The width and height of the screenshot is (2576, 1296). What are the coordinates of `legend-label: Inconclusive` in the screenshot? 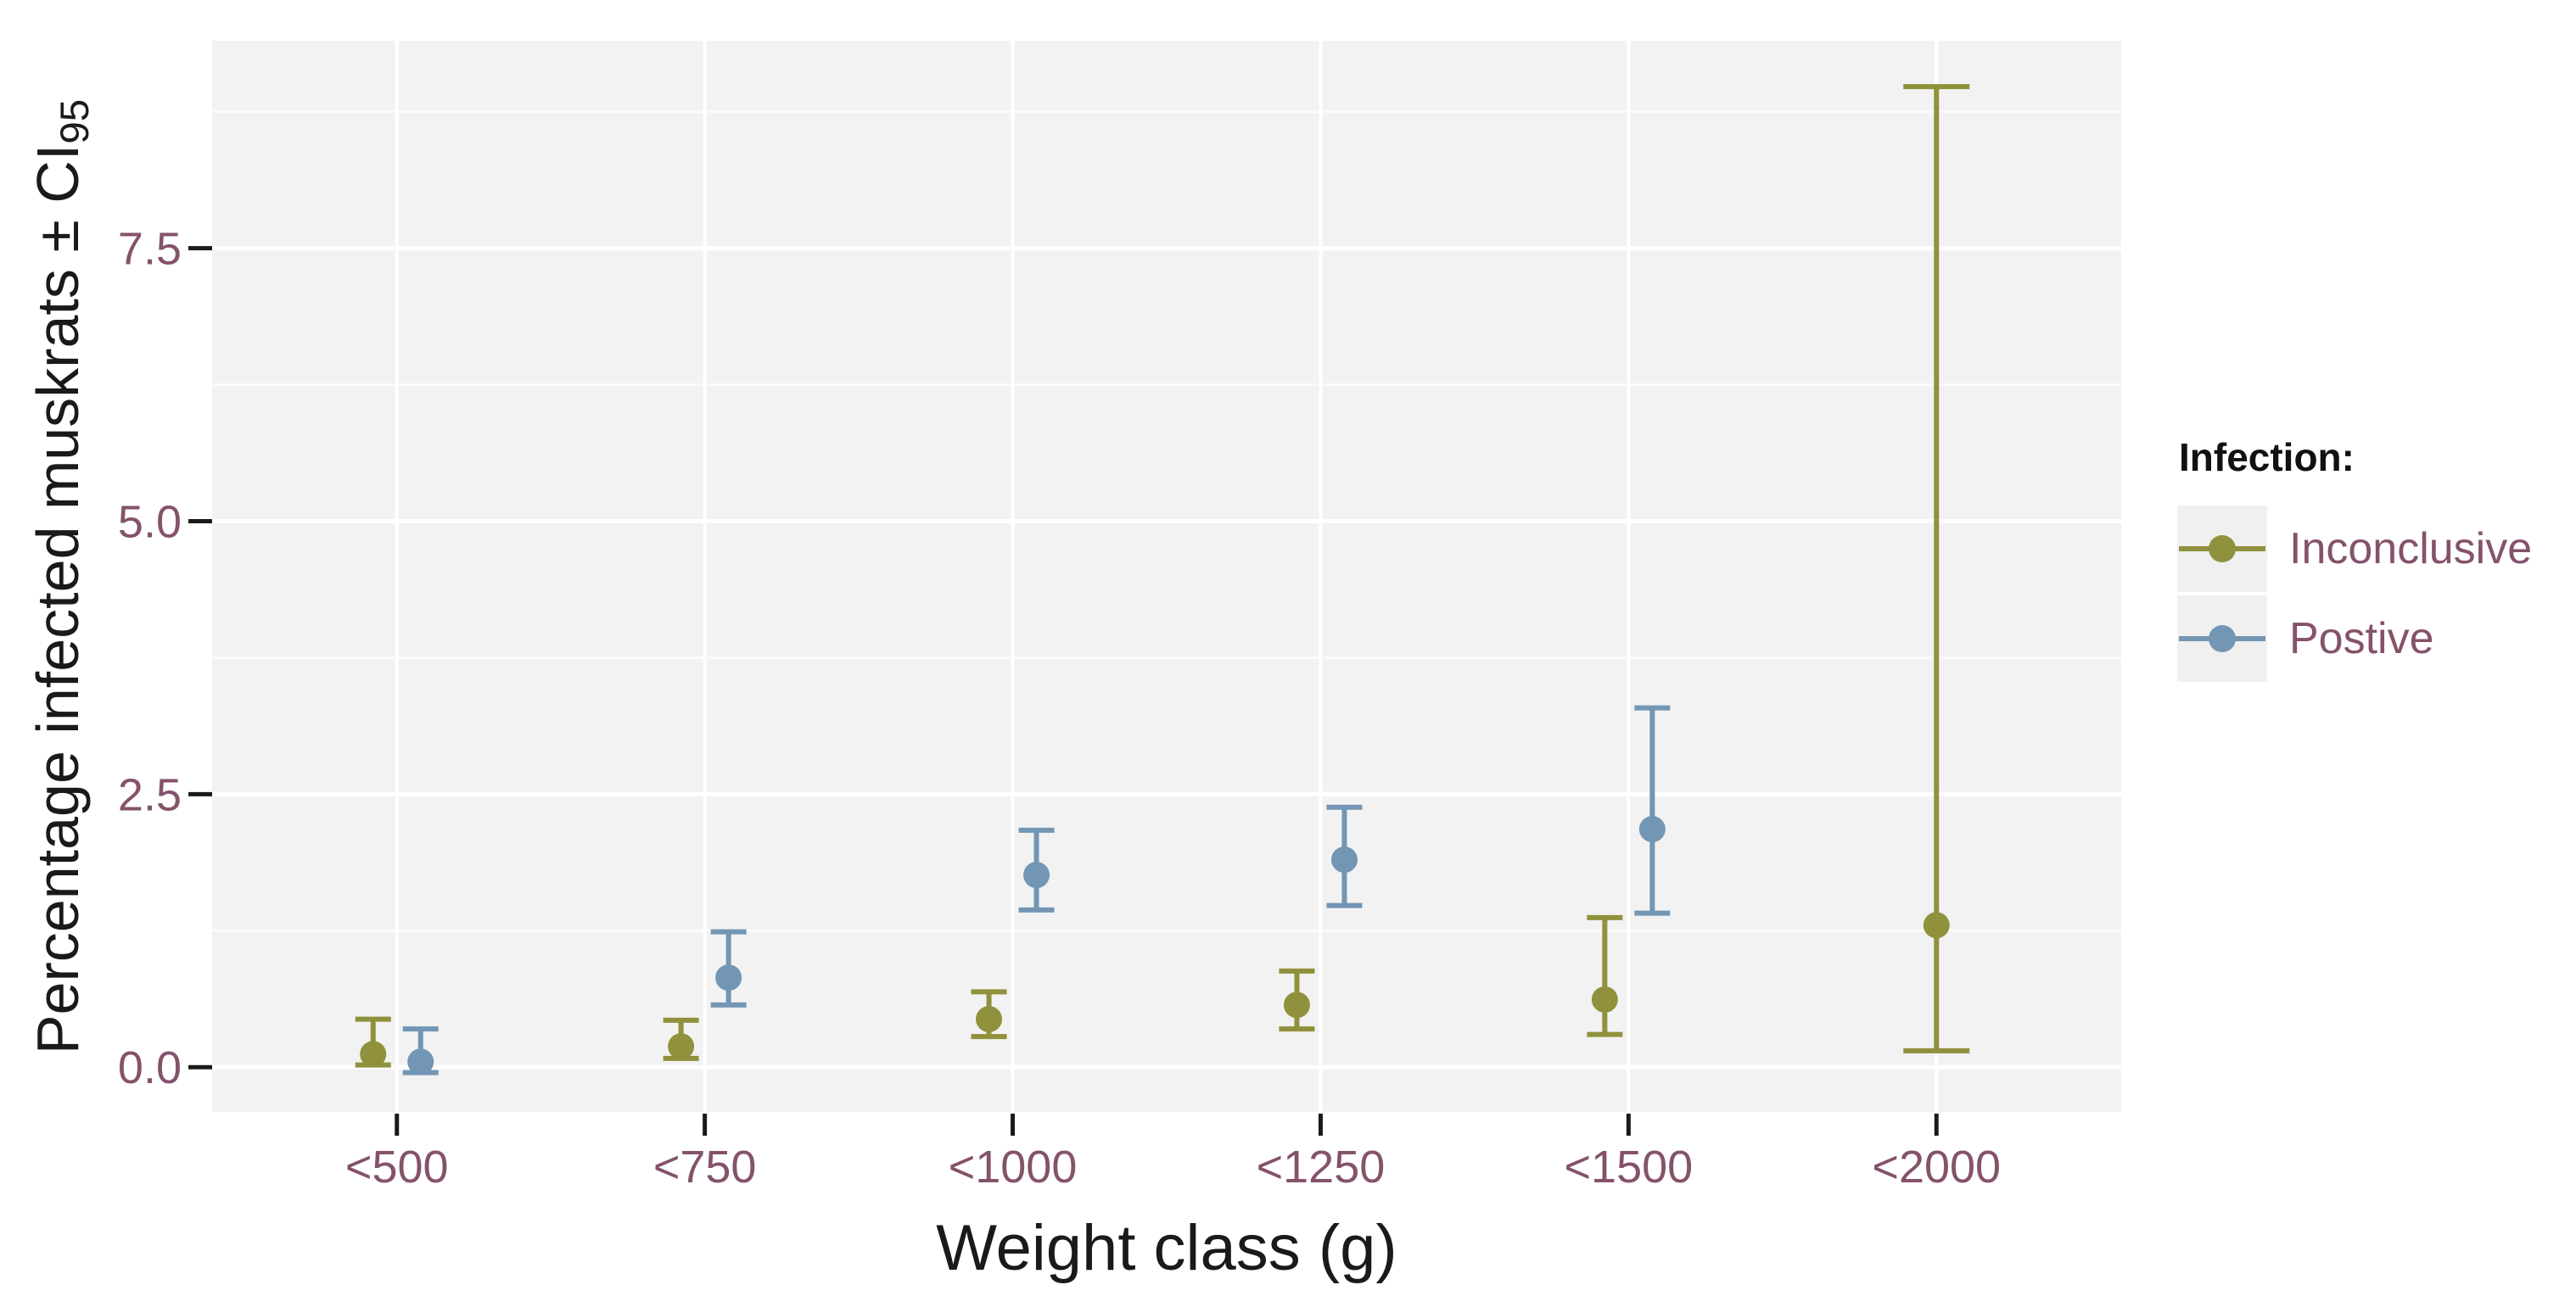 It's located at (2411, 548).